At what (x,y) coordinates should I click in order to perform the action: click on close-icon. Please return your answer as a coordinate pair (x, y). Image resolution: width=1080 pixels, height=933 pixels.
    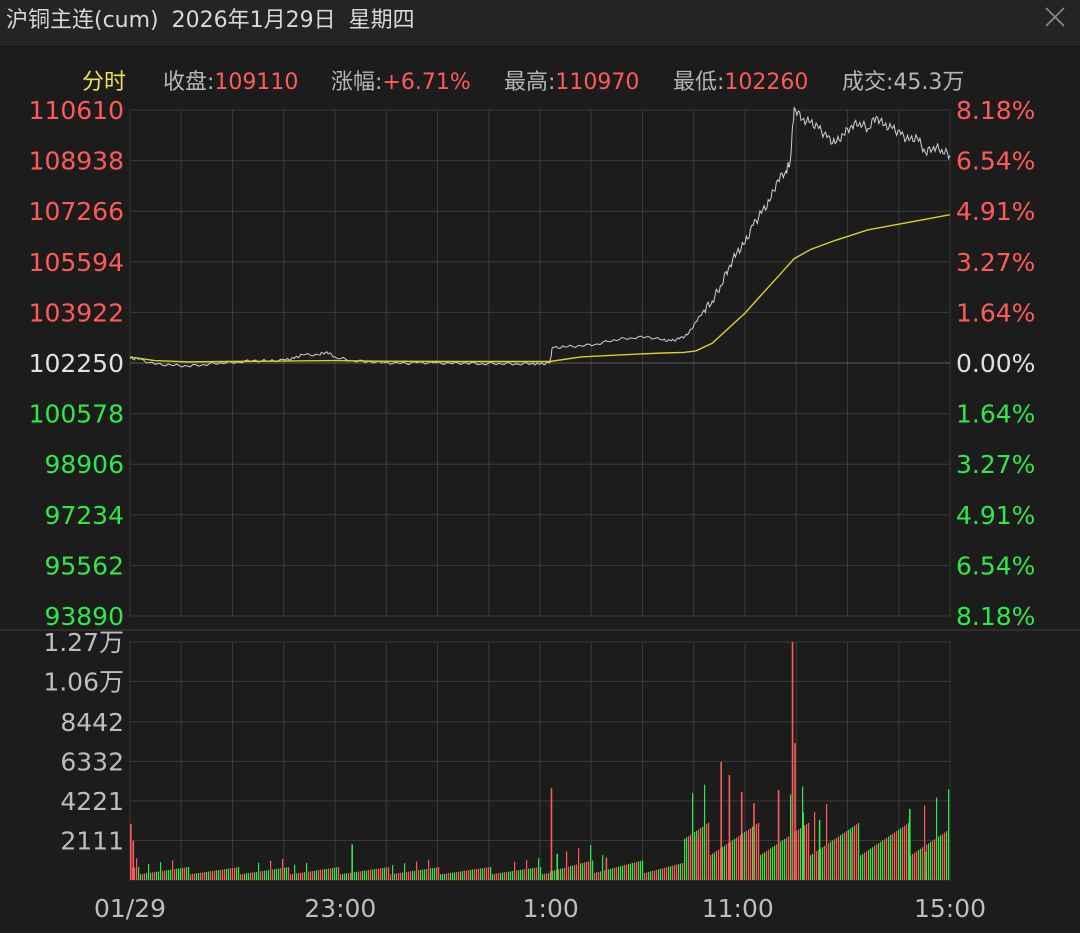
    Looking at the image, I should click on (1055, 17).